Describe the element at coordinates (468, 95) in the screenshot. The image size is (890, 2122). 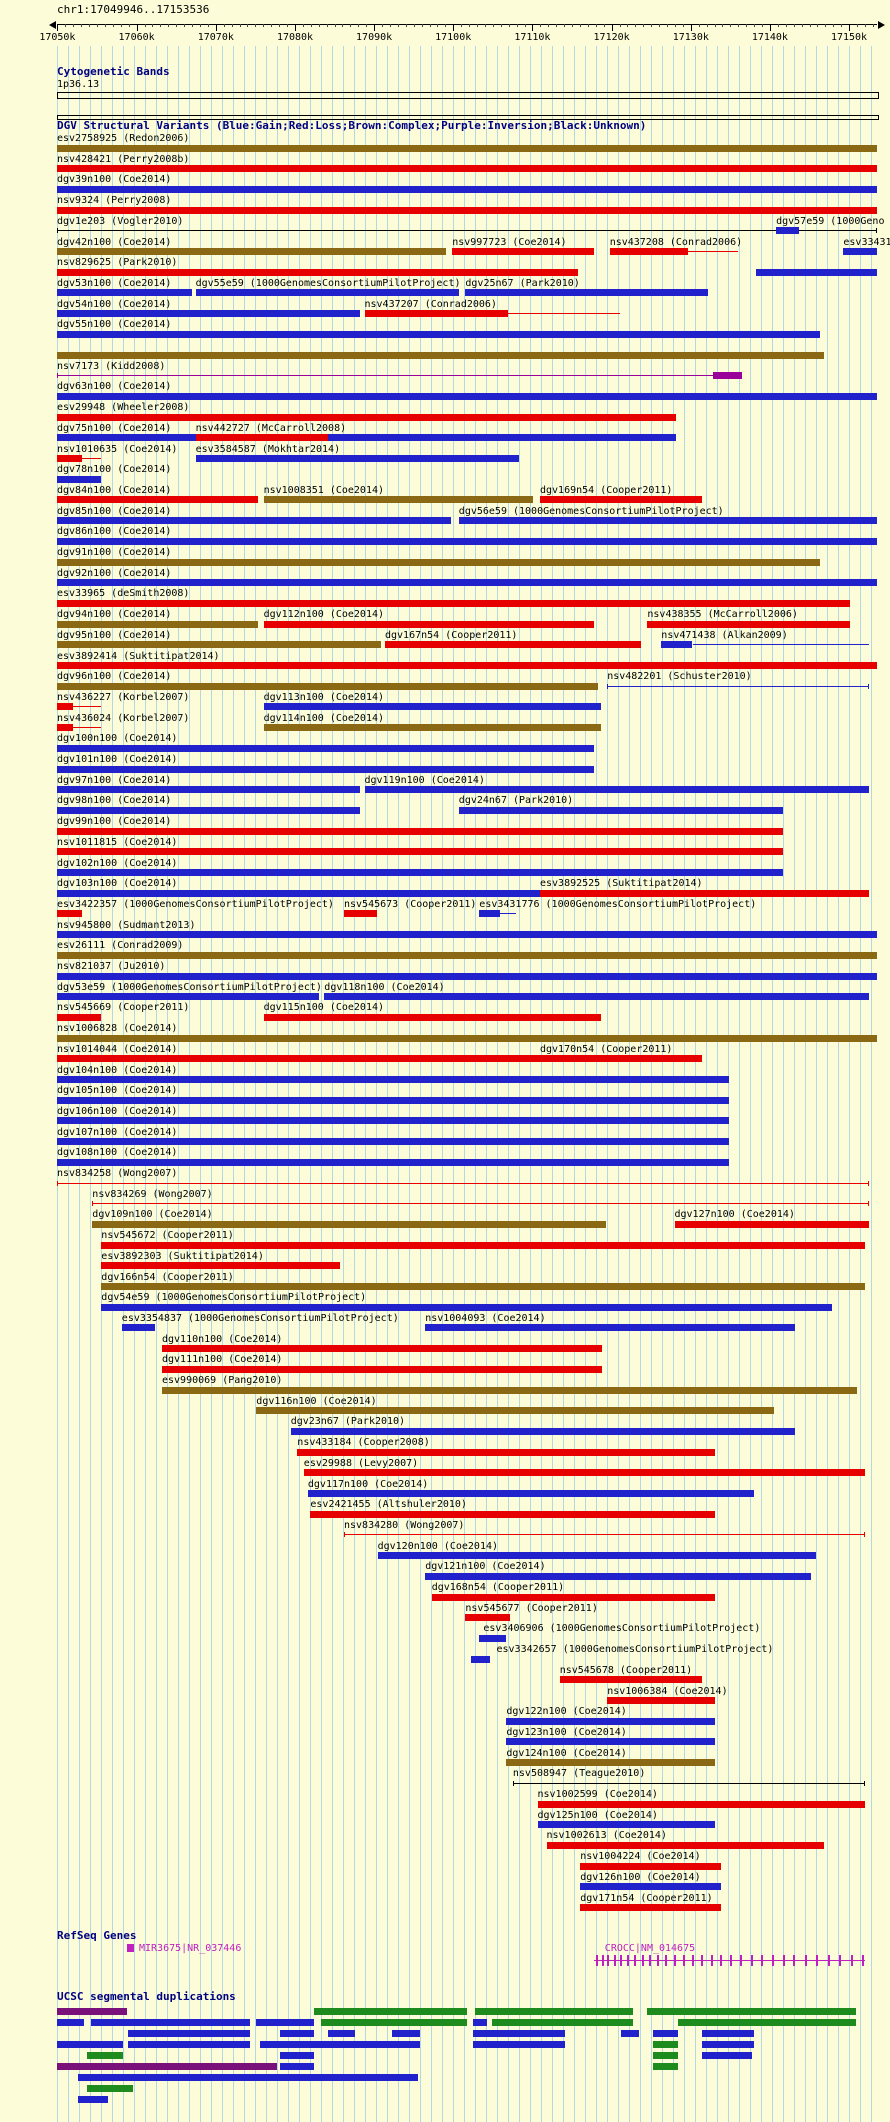
I see `cytoband-glyph` at that location.